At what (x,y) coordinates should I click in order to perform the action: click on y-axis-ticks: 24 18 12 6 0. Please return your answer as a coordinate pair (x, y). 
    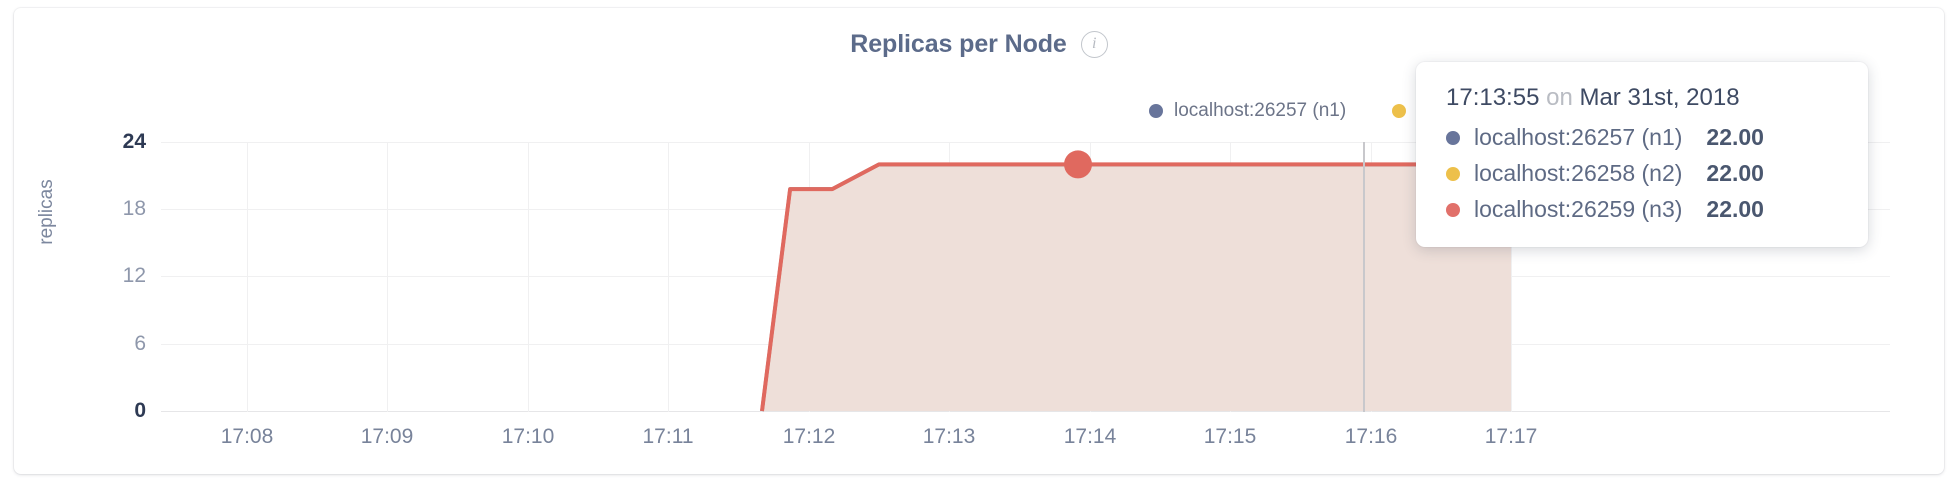
    Looking at the image, I should click on (100, 249).